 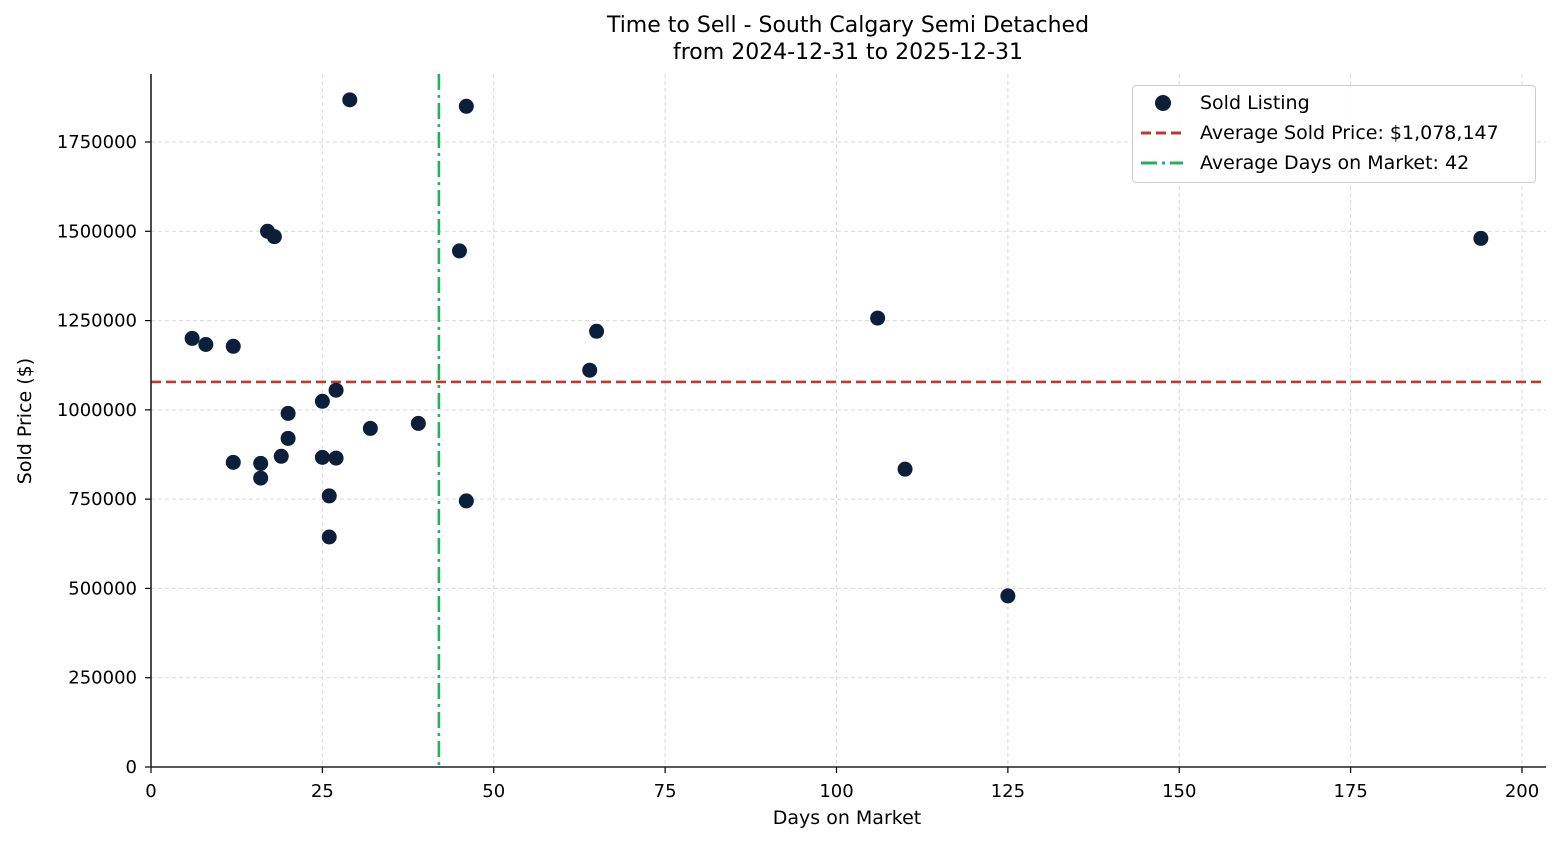 I want to click on x-tick-label: 100, so click(x=836, y=791).